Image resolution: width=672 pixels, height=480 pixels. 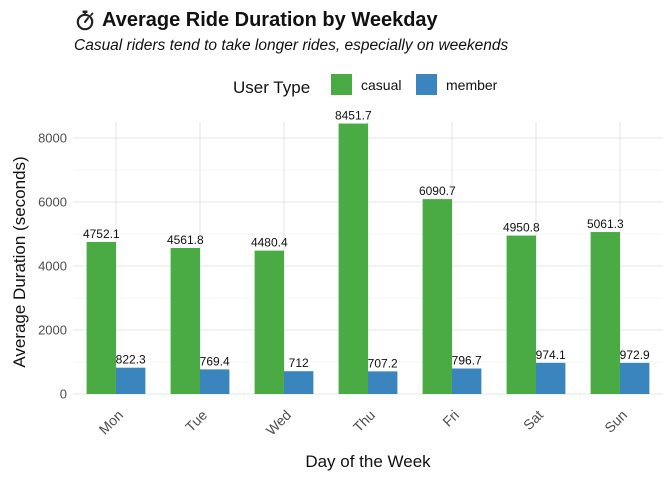 I want to click on data-label-member: 712, so click(x=299, y=363).